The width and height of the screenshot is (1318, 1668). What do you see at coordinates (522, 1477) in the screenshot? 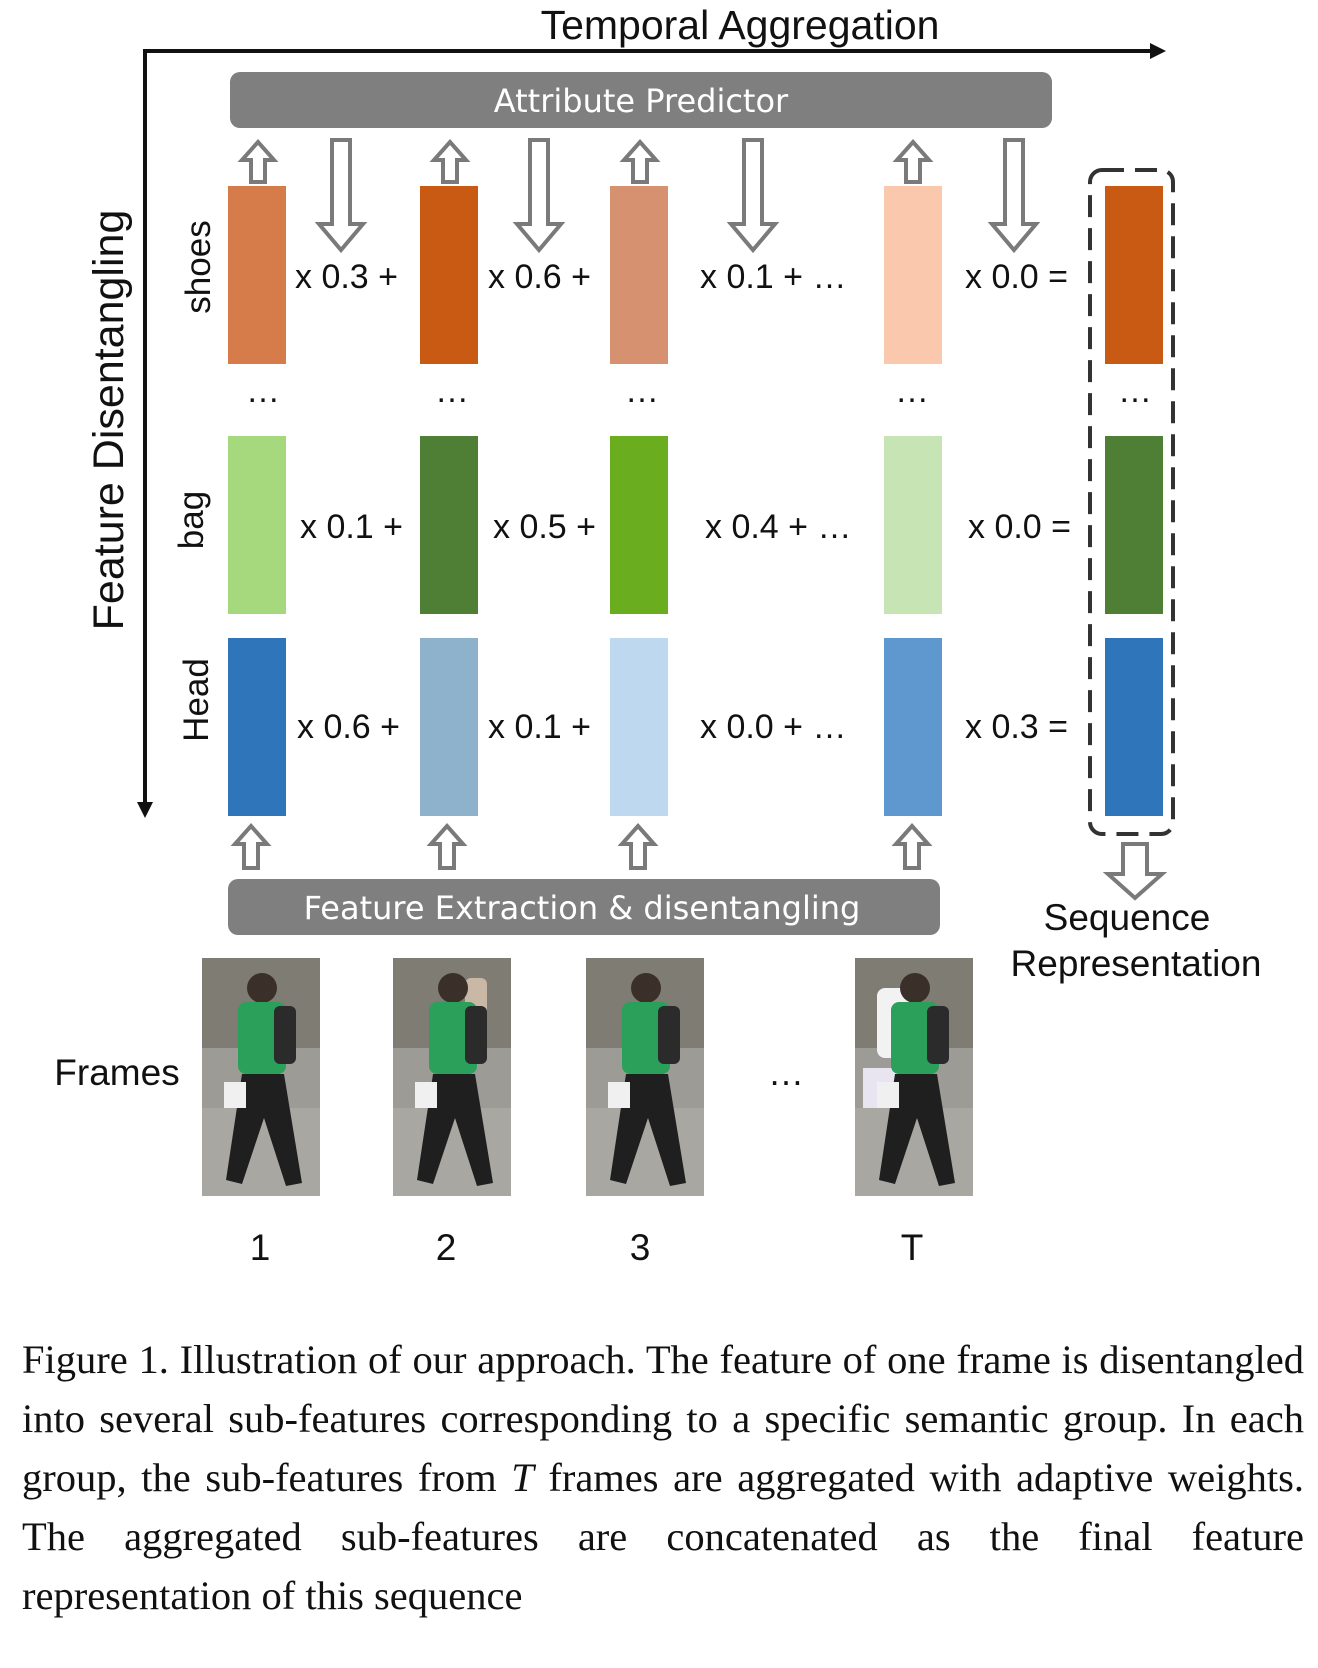
I see `caption-italic-T: T` at bounding box center [522, 1477].